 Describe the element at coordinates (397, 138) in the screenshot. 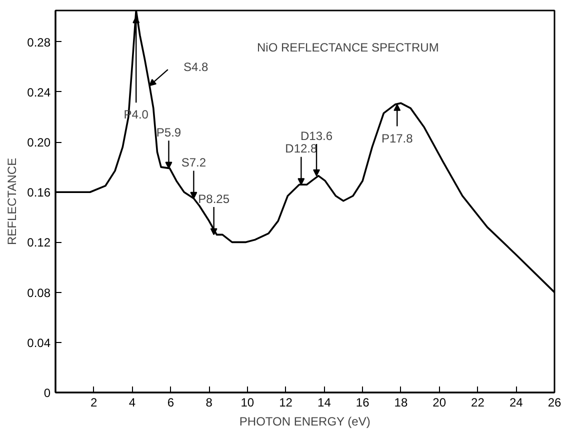

I see `annotation: P17.8` at that location.